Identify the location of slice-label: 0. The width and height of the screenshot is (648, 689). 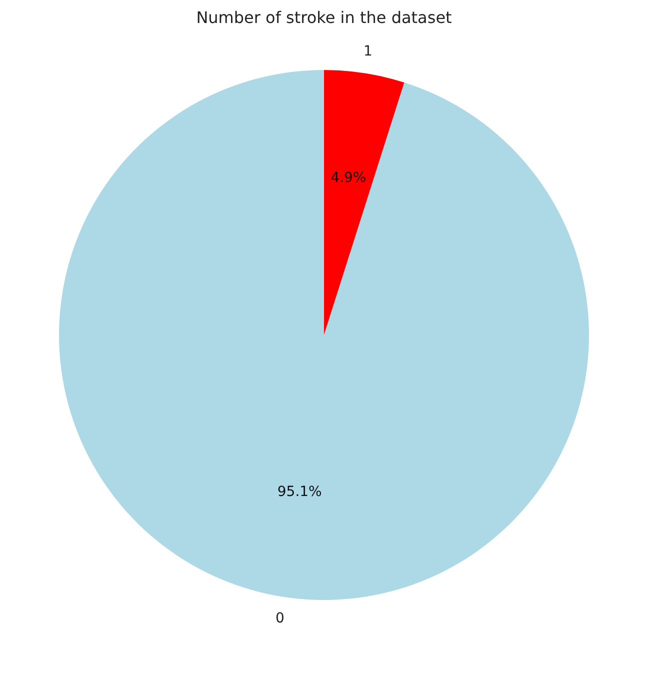
(280, 618).